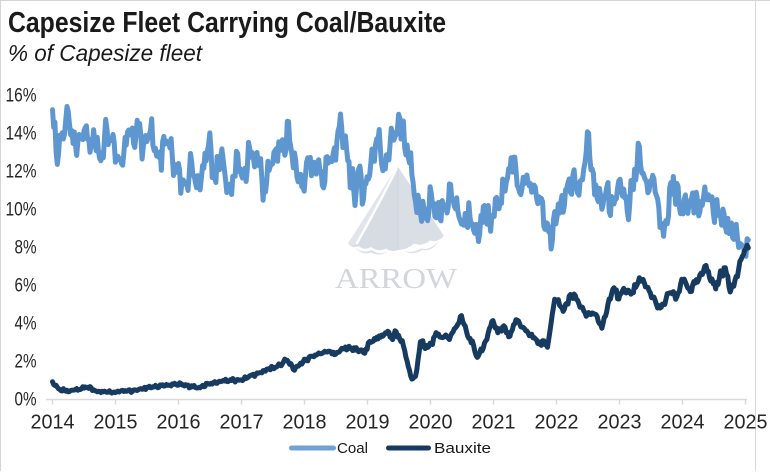 The height and width of the screenshot is (476, 770). Describe the element at coordinates (746, 423) in the screenshot. I see `svg-text: 2025` at that location.